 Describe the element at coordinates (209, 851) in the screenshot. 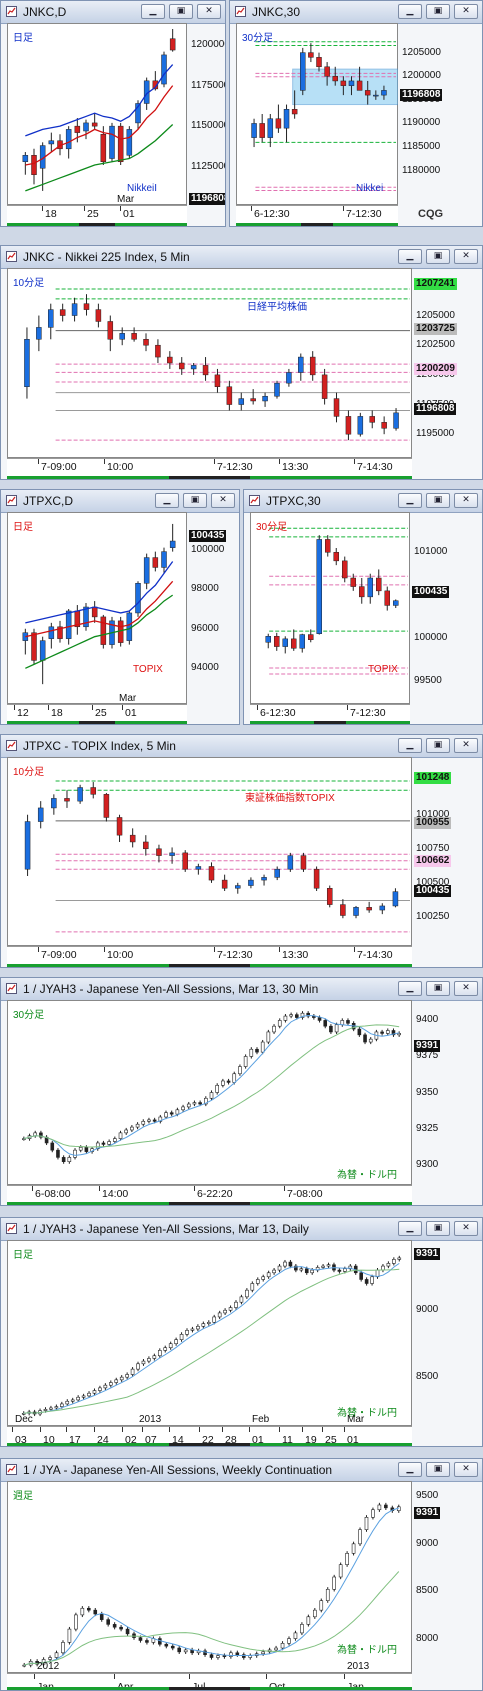

I see `chart-plot-area: 10分足 東証株価指数TOPIX` at that location.